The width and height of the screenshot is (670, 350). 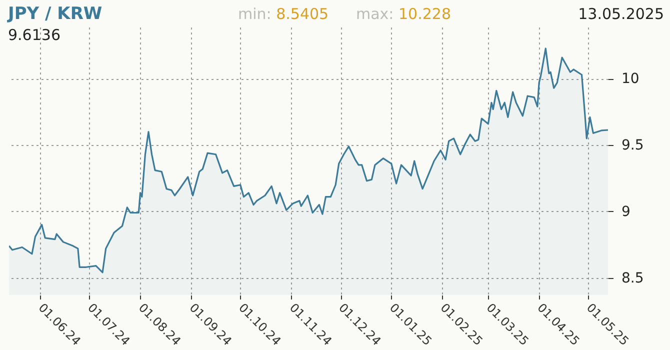 What do you see at coordinates (633, 146) in the screenshot?
I see `y-tick-label: 9.5` at bounding box center [633, 146].